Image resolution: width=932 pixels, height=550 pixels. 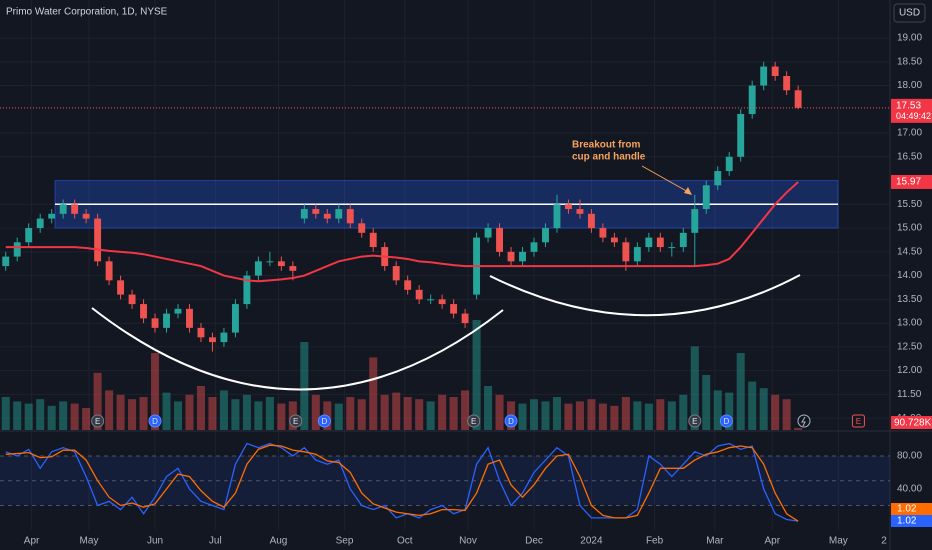 I want to click on y-tick-label: 18.00, so click(x=909, y=85).